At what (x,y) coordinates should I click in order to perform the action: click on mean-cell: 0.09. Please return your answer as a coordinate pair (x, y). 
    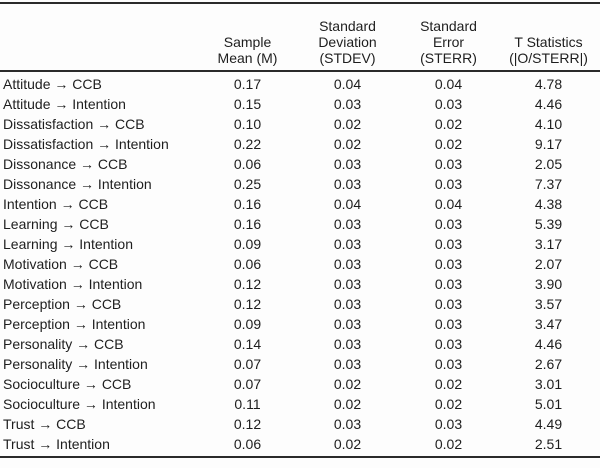
    Looking at the image, I should click on (247, 324).